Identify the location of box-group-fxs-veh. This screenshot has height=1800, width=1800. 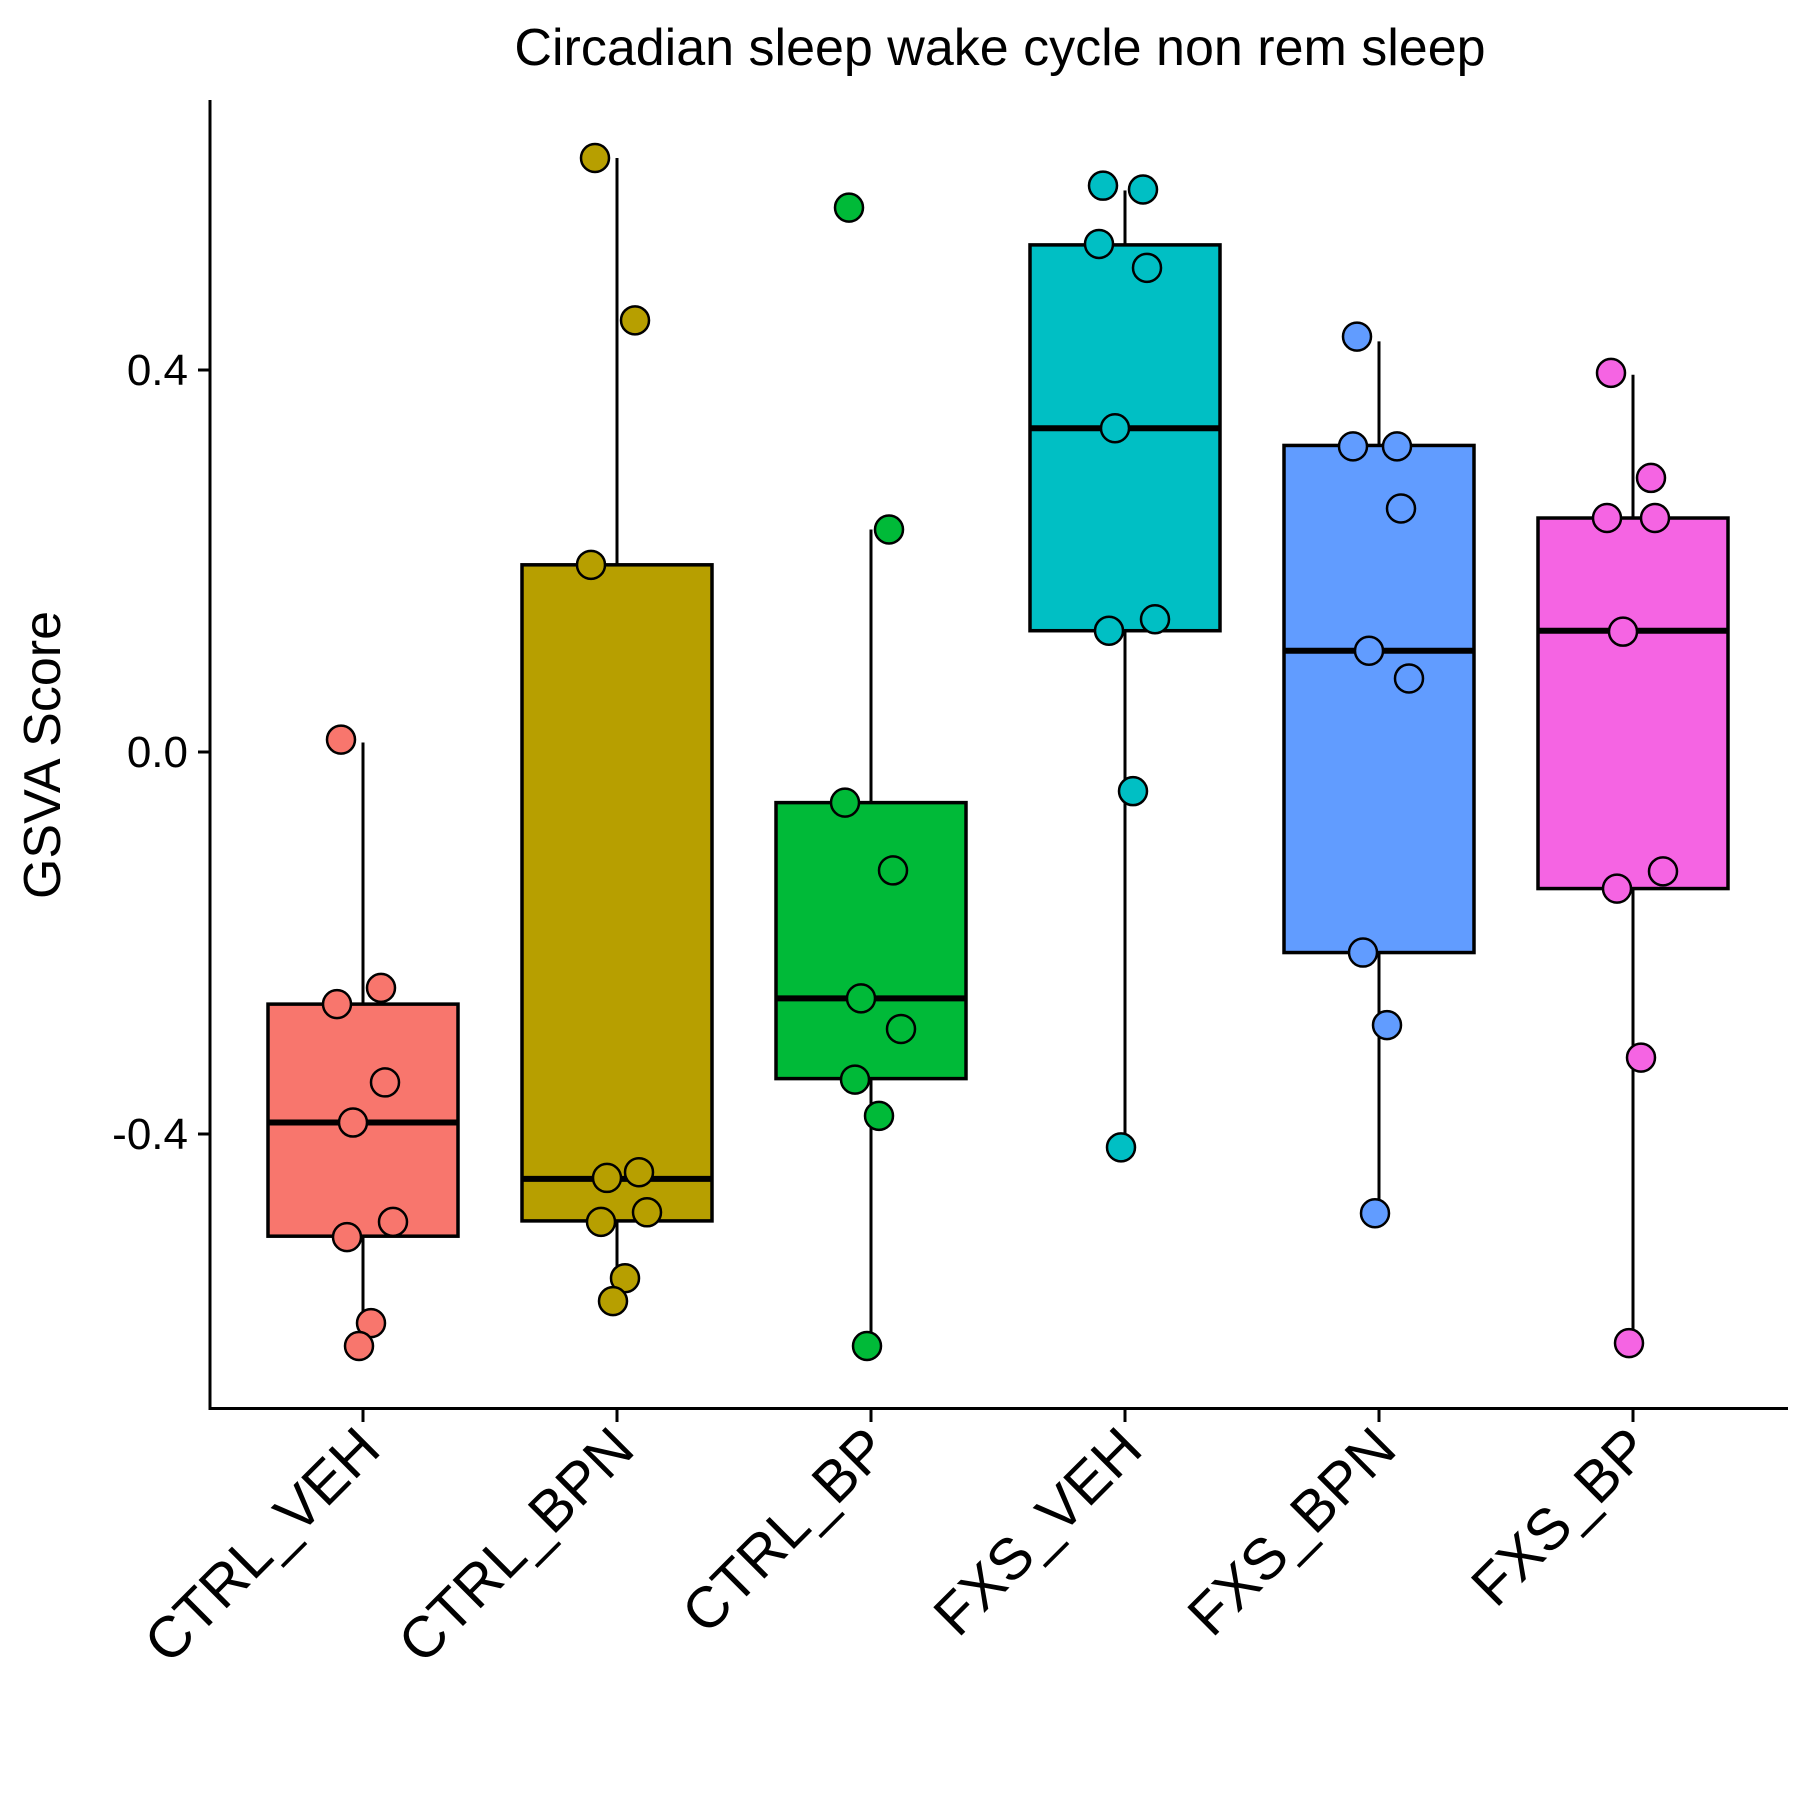
(1125, 666).